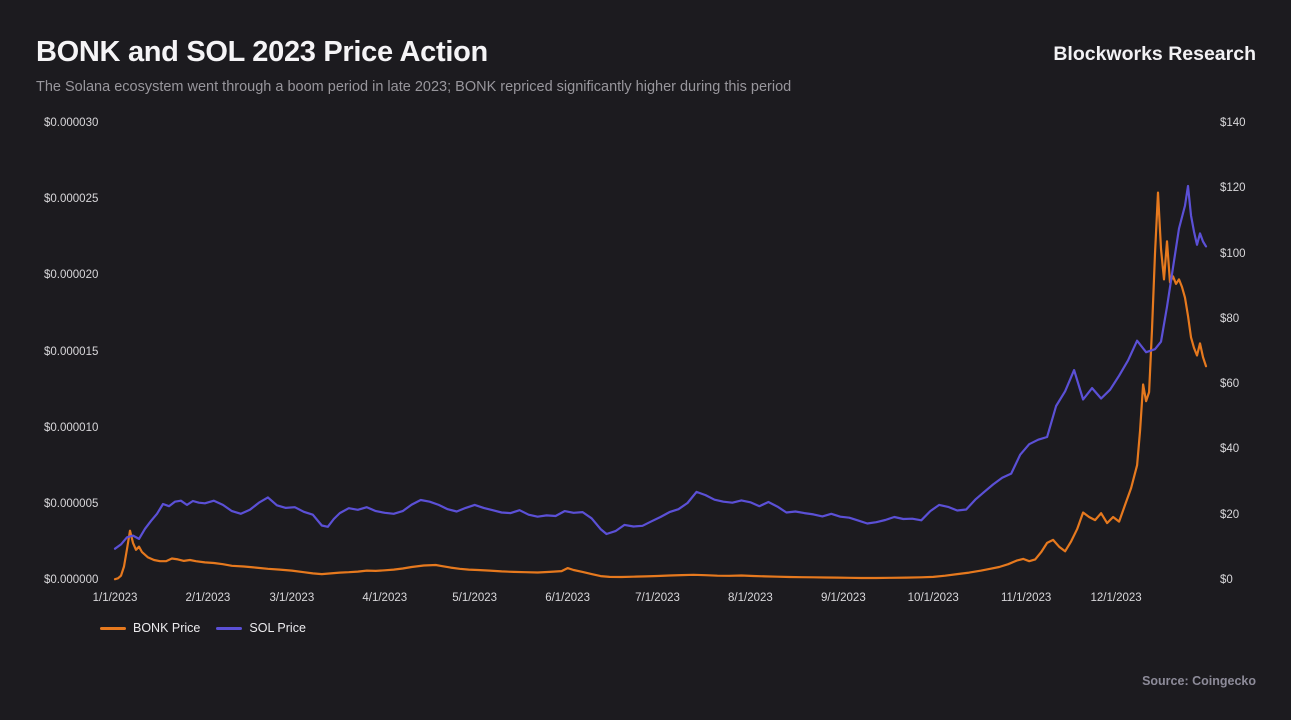 This screenshot has height=720, width=1291. What do you see at coordinates (1233, 123) in the screenshot?
I see `y-right-tick-label: $140` at bounding box center [1233, 123].